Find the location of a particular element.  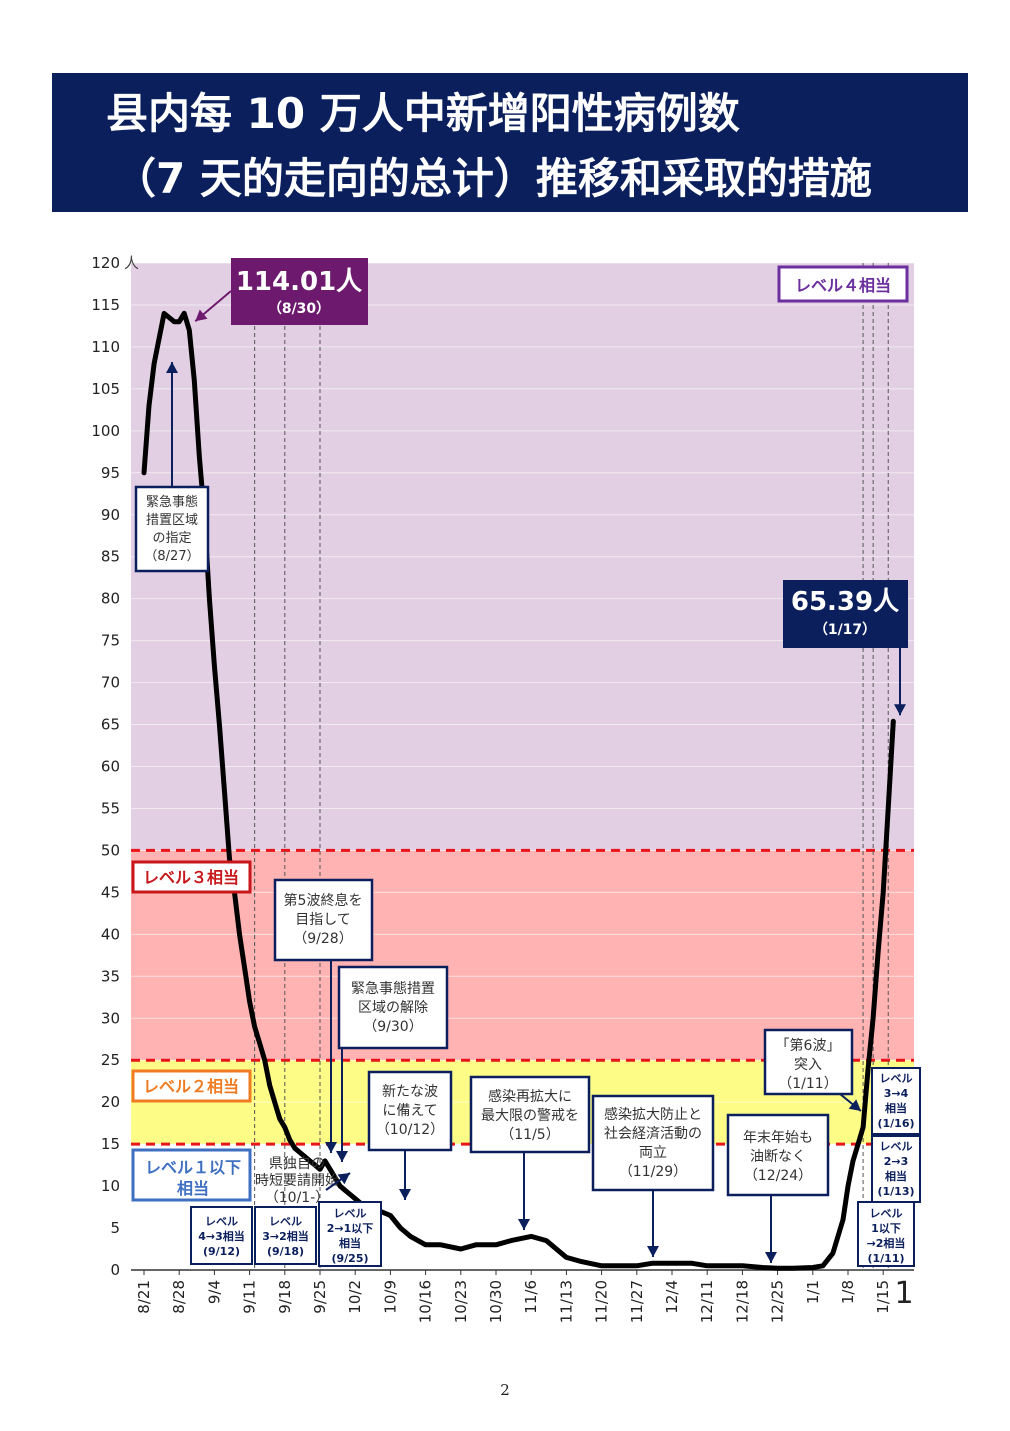

x-tick-label: 9/11 is located at coordinates (250, 1297).